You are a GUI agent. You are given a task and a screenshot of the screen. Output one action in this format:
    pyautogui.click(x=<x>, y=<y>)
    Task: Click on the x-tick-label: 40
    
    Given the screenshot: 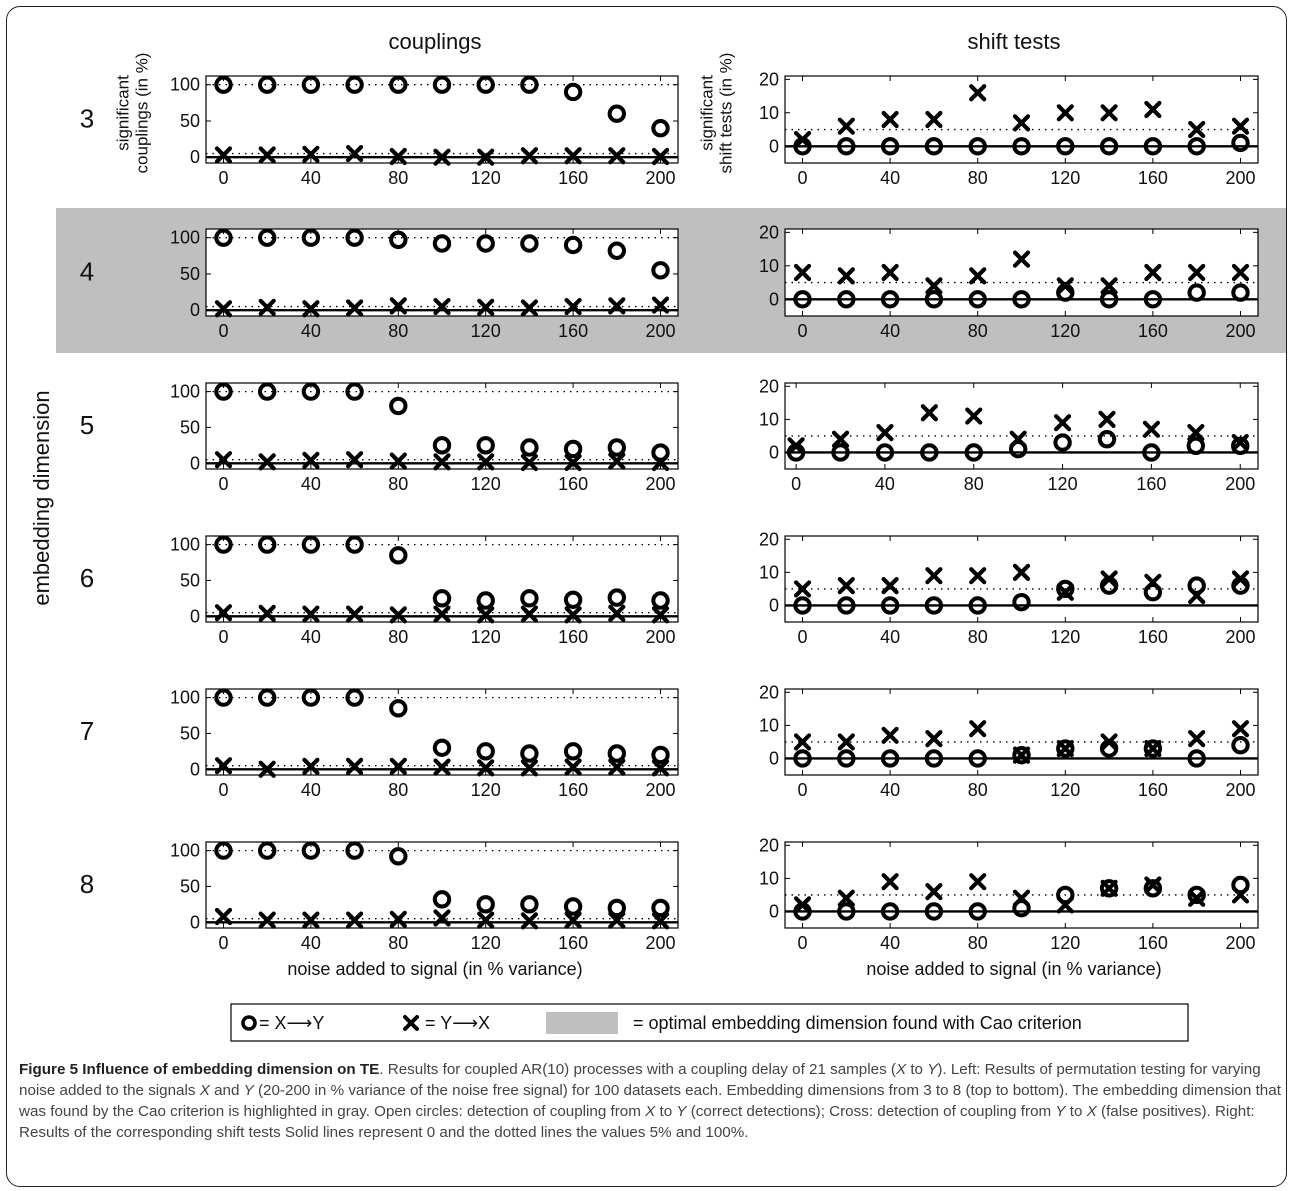 What is the action you would take?
    pyautogui.click(x=890, y=943)
    